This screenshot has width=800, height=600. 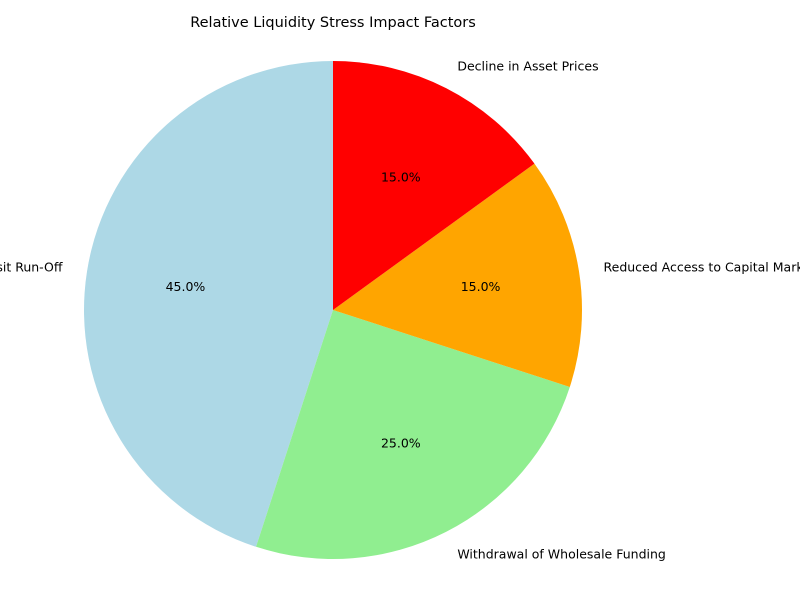 What do you see at coordinates (561, 554) in the screenshot?
I see `pie-category-label-1: Withdrawal of Wholesale Funding` at bounding box center [561, 554].